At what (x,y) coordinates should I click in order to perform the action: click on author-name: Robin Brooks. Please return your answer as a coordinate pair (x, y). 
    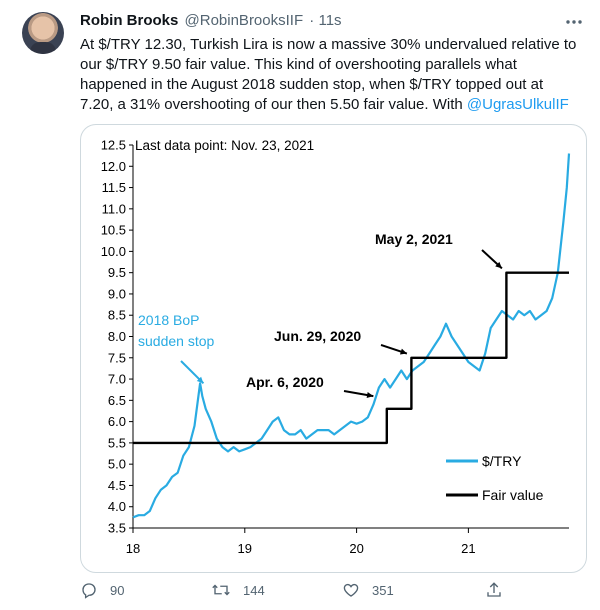
    Looking at the image, I should click on (129, 20).